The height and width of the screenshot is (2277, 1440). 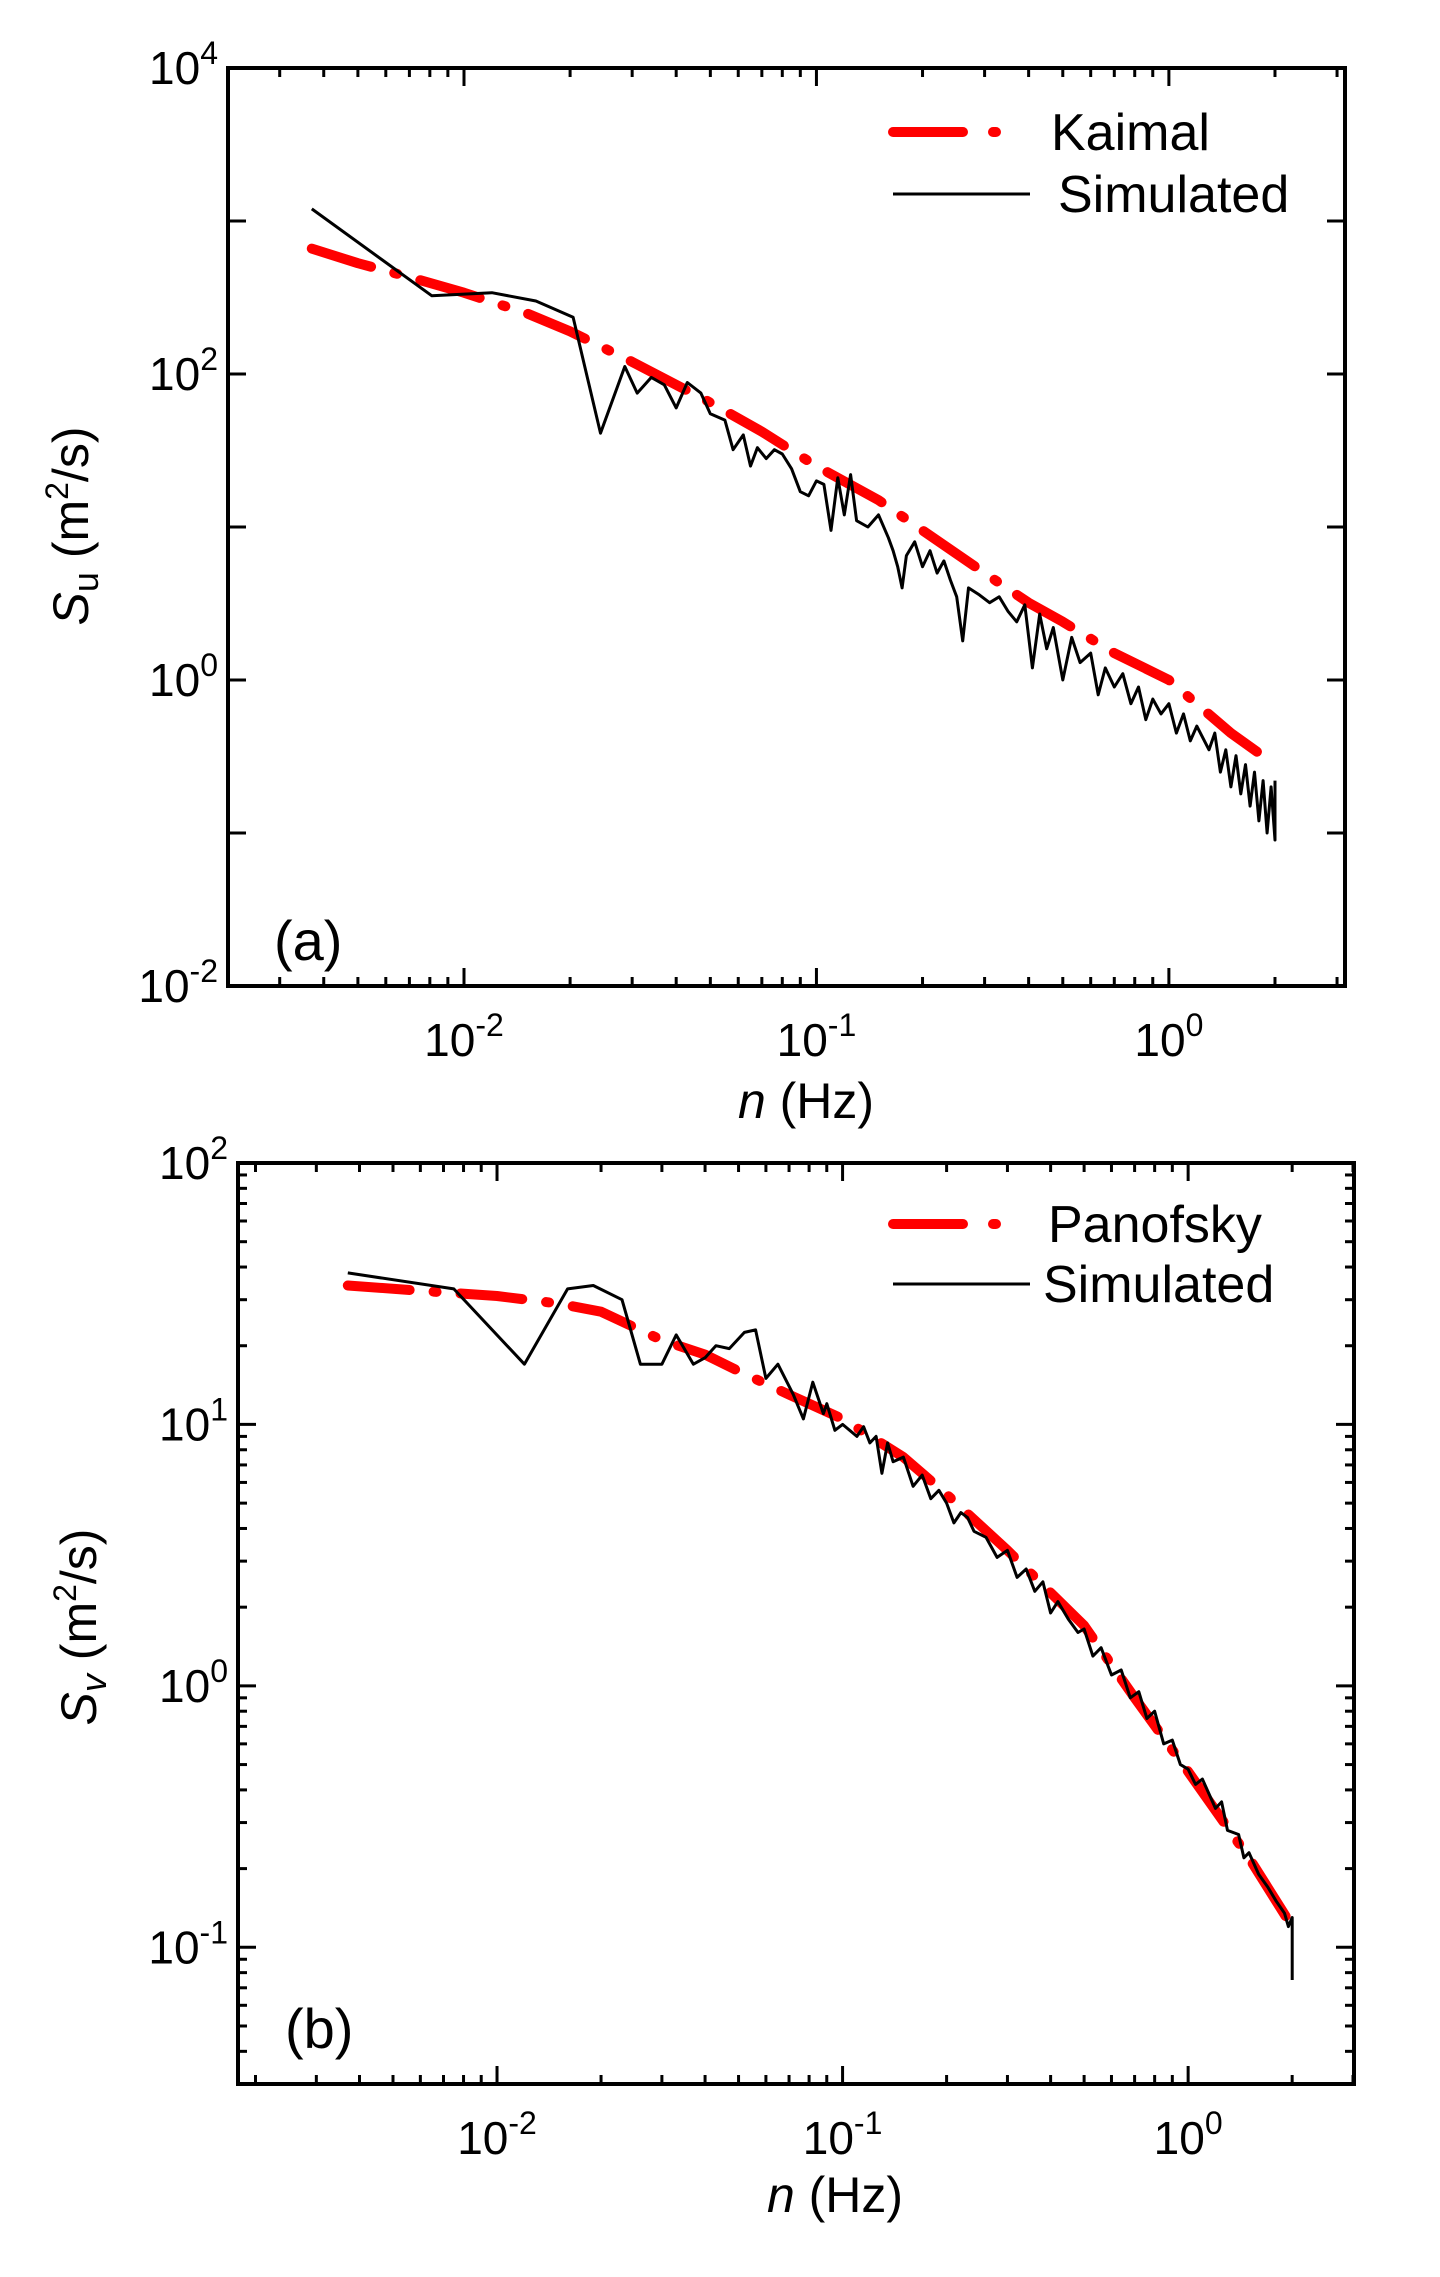 What do you see at coordinates (214, 1932) in the screenshot?
I see `y-tick-exp: -1` at bounding box center [214, 1932].